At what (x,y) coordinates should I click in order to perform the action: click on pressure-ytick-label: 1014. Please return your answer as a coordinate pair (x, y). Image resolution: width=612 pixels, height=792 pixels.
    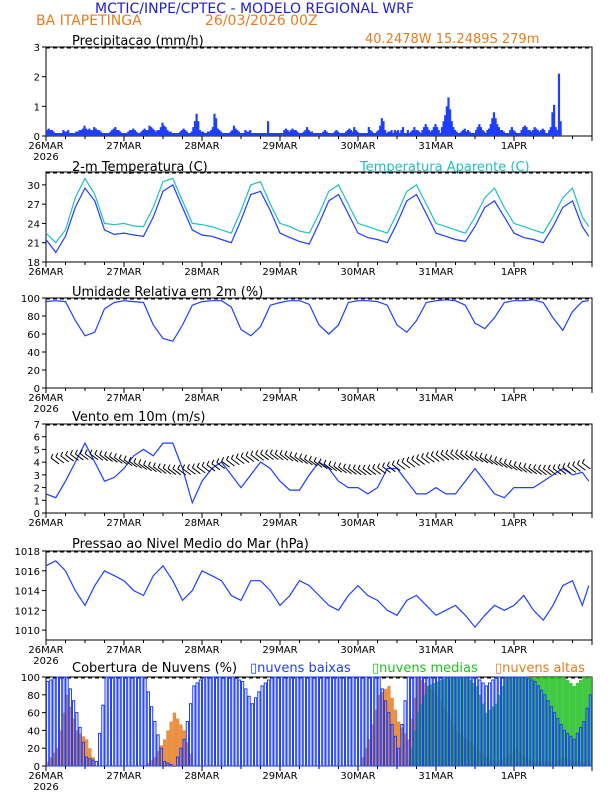
    Looking at the image, I should click on (27, 592).